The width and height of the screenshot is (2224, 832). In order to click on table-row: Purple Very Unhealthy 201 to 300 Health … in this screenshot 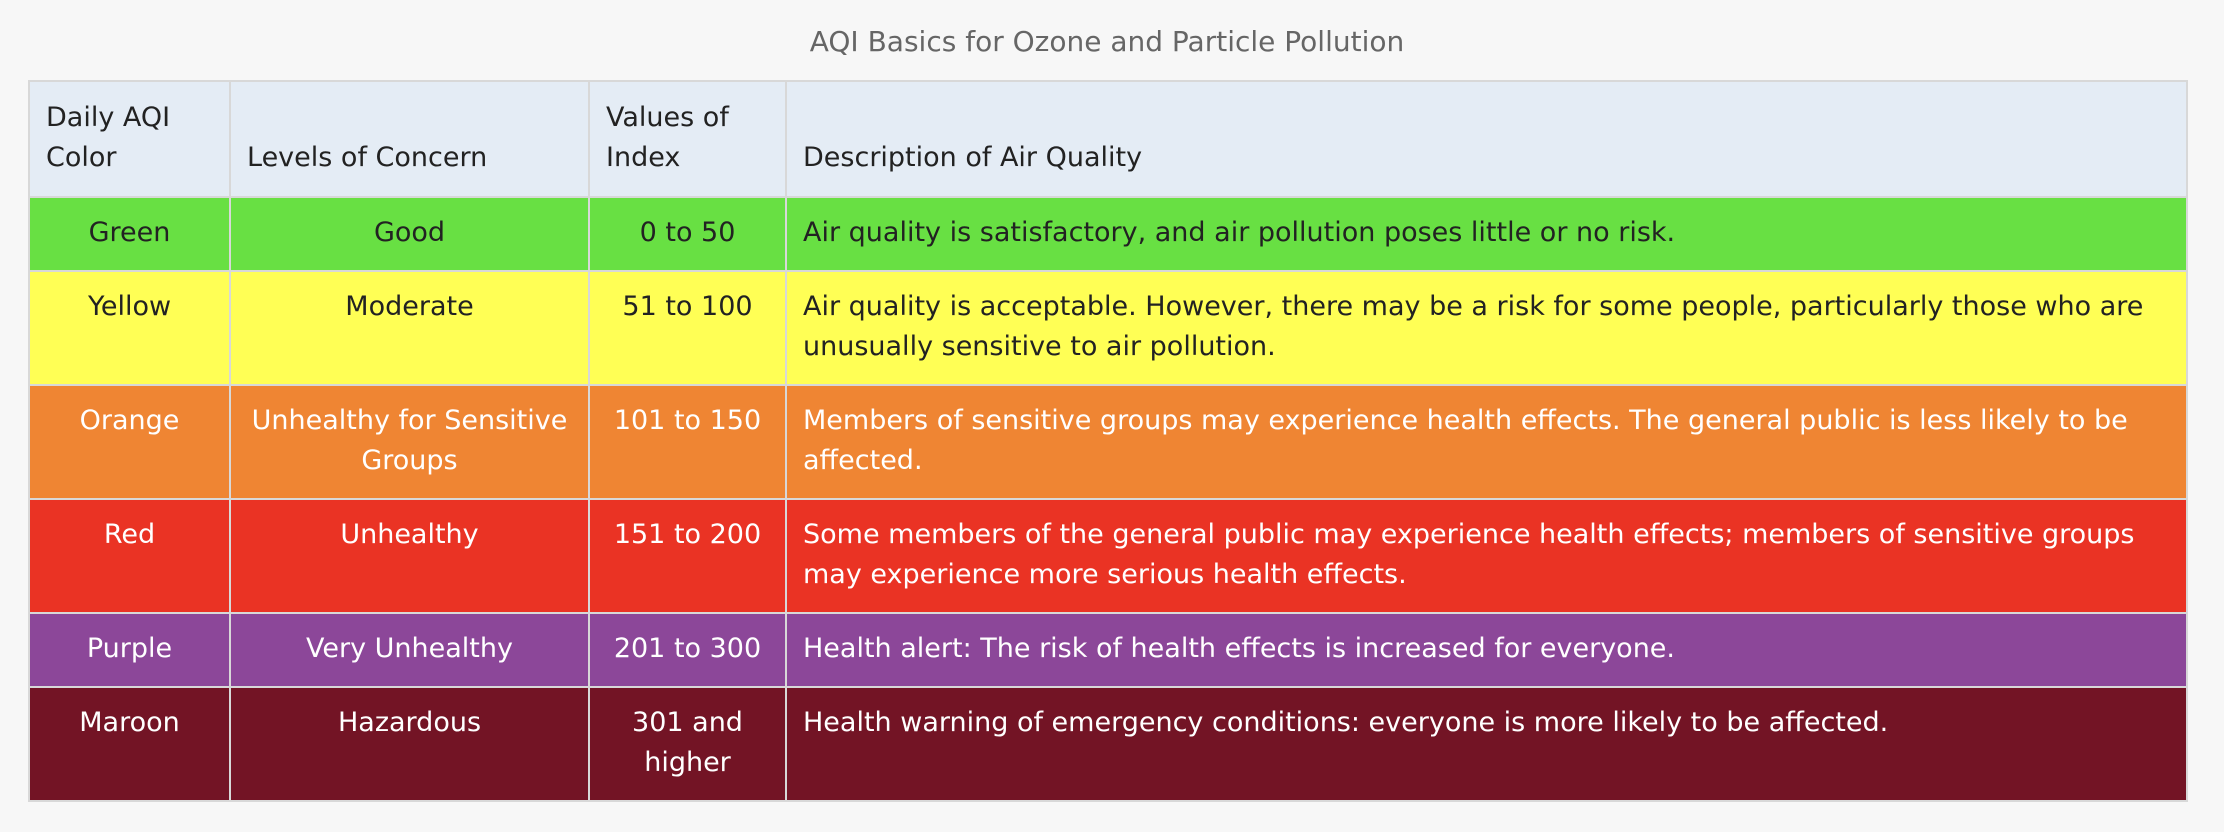, I will do `click(1108, 650)`.